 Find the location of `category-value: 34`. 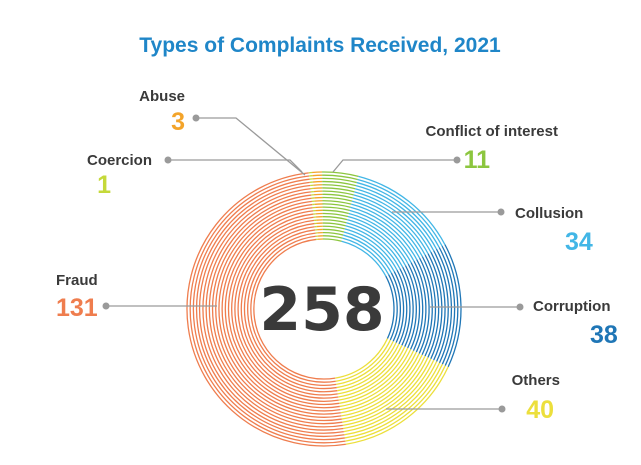

category-value: 34 is located at coordinates (579, 242).